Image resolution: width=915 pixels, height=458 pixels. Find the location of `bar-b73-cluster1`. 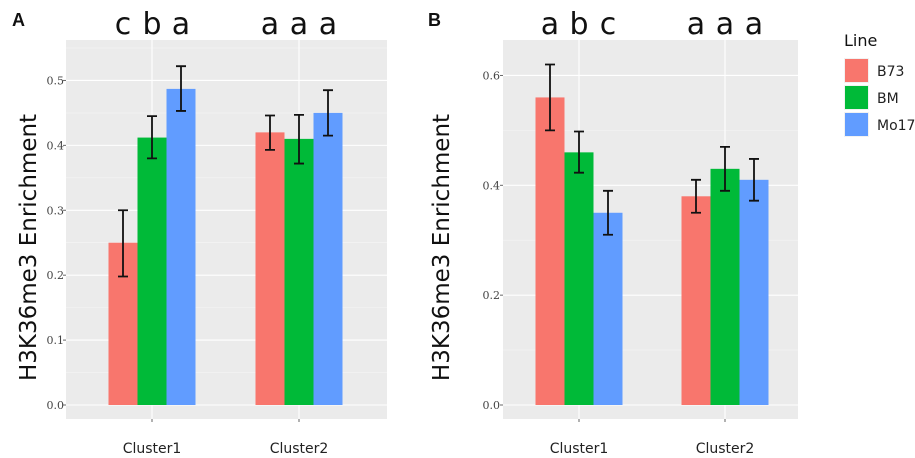

bar-b73-cluster1 is located at coordinates (550, 251).